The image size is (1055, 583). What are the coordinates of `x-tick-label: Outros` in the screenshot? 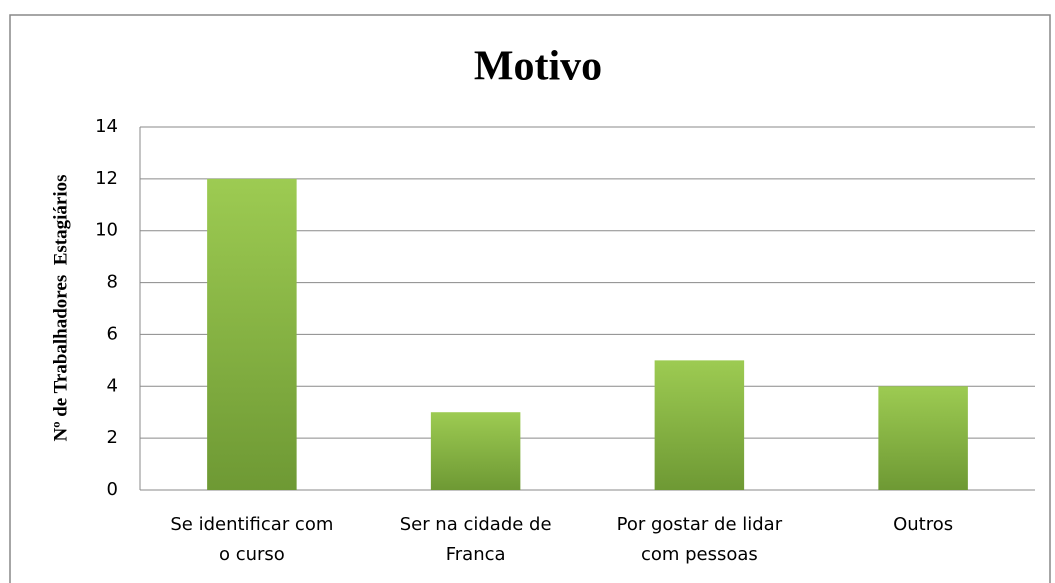 It's located at (923, 524).